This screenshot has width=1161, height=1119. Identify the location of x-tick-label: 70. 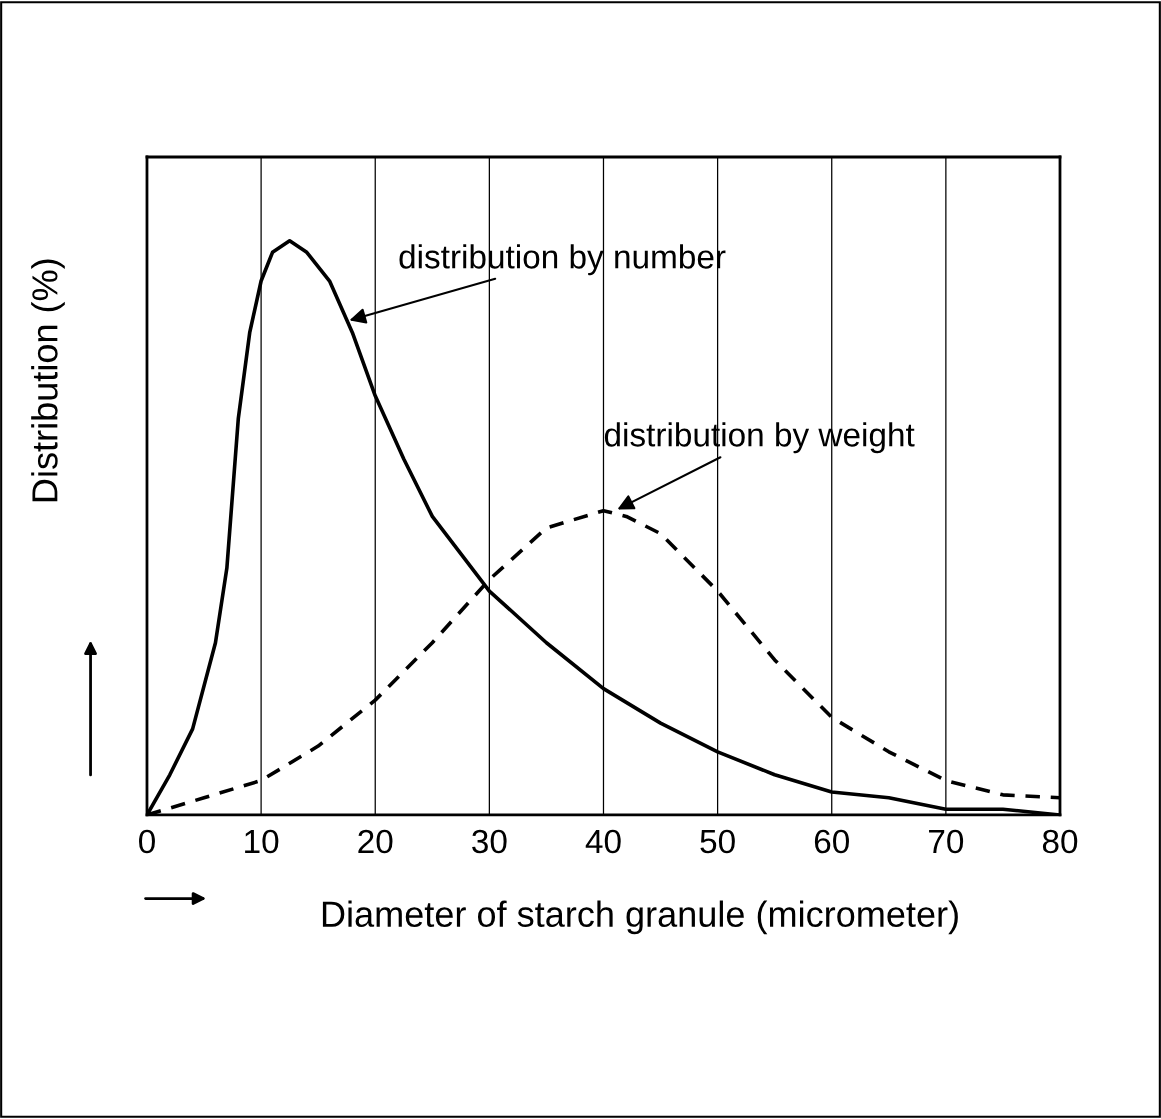
(946, 841).